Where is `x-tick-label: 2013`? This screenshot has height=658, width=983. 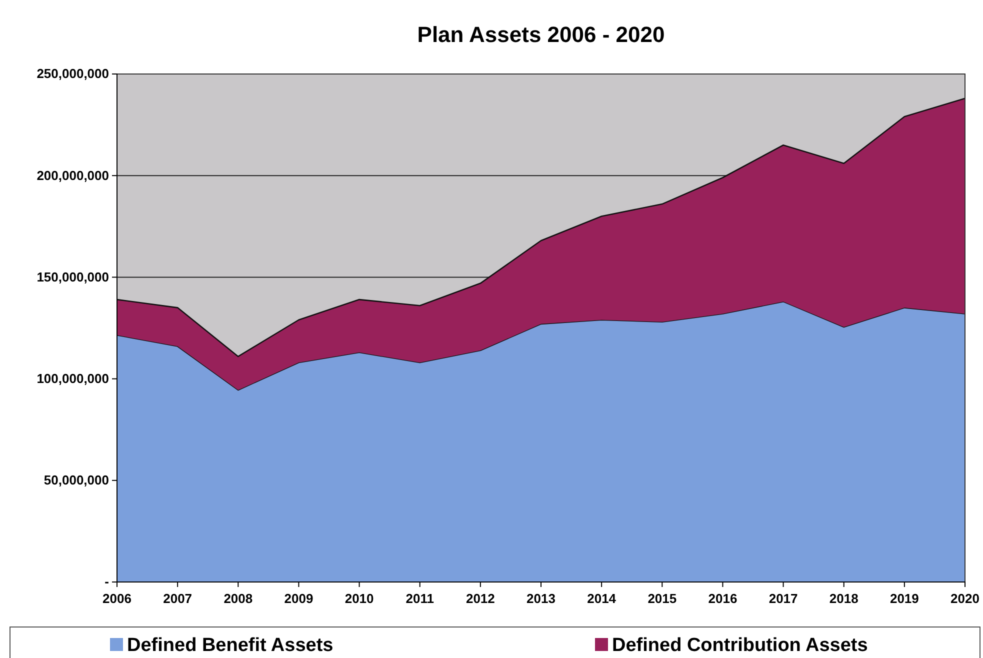
x-tick-label: 2013 is located at coordinates (541, 598).